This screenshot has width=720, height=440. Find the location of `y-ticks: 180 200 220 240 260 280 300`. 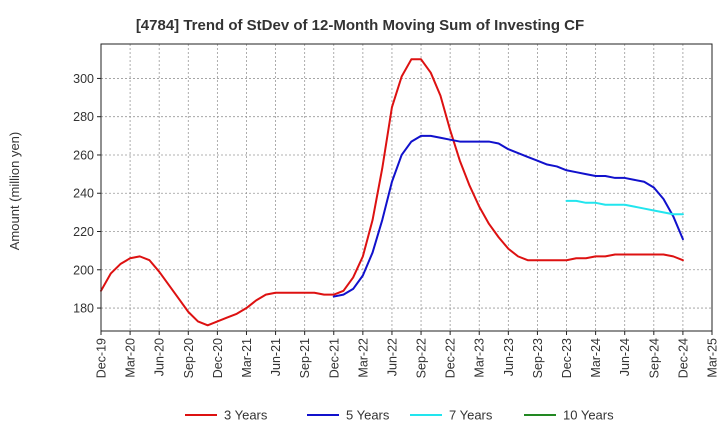

y-ticks: 180 200 220 240 260 280 300 is located at coordinates (87, 194).